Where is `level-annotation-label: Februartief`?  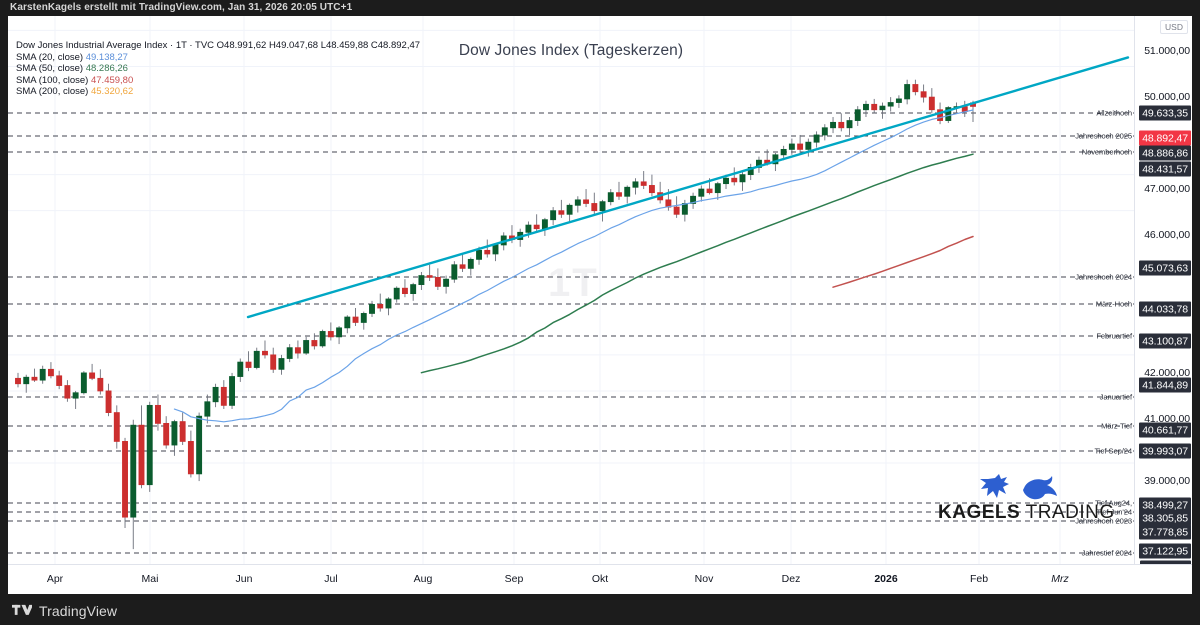
level-annotation-label: Februartief is located at coordinates (1114, 336).